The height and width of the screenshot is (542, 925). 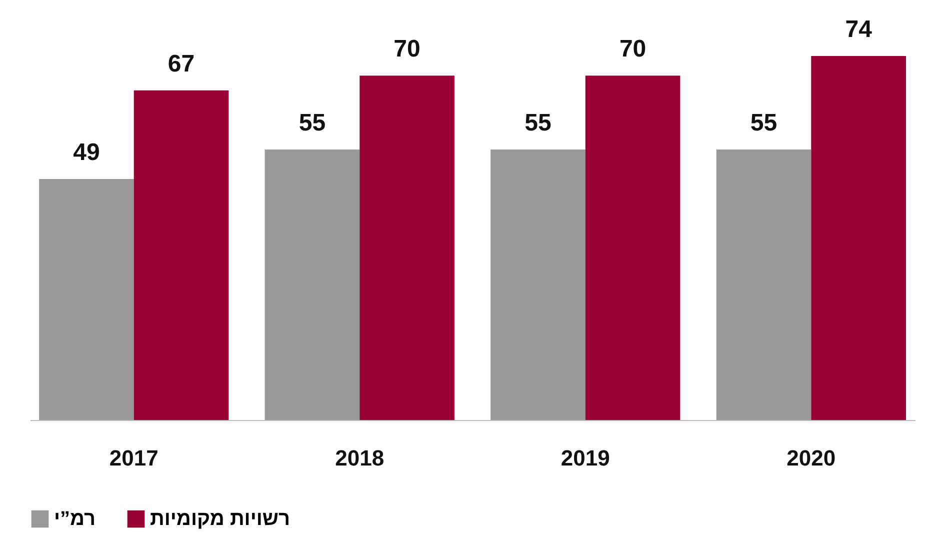 What do you see at coordinates (133, 458) in the screenshot?
I see `x-tick-label: 2017` at bounding box center [133, 458].